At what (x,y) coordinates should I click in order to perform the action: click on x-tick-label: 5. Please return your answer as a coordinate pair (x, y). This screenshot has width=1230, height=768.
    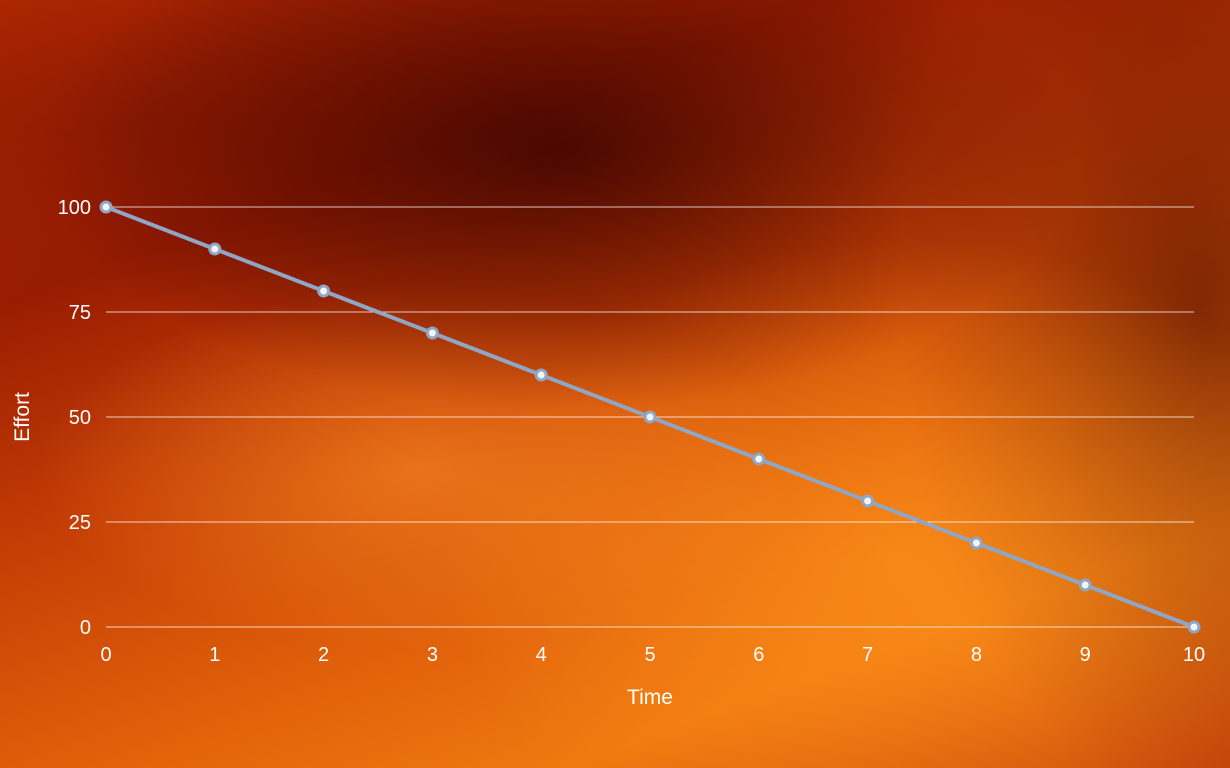
    Looking at the image, I should click on (649, 655).